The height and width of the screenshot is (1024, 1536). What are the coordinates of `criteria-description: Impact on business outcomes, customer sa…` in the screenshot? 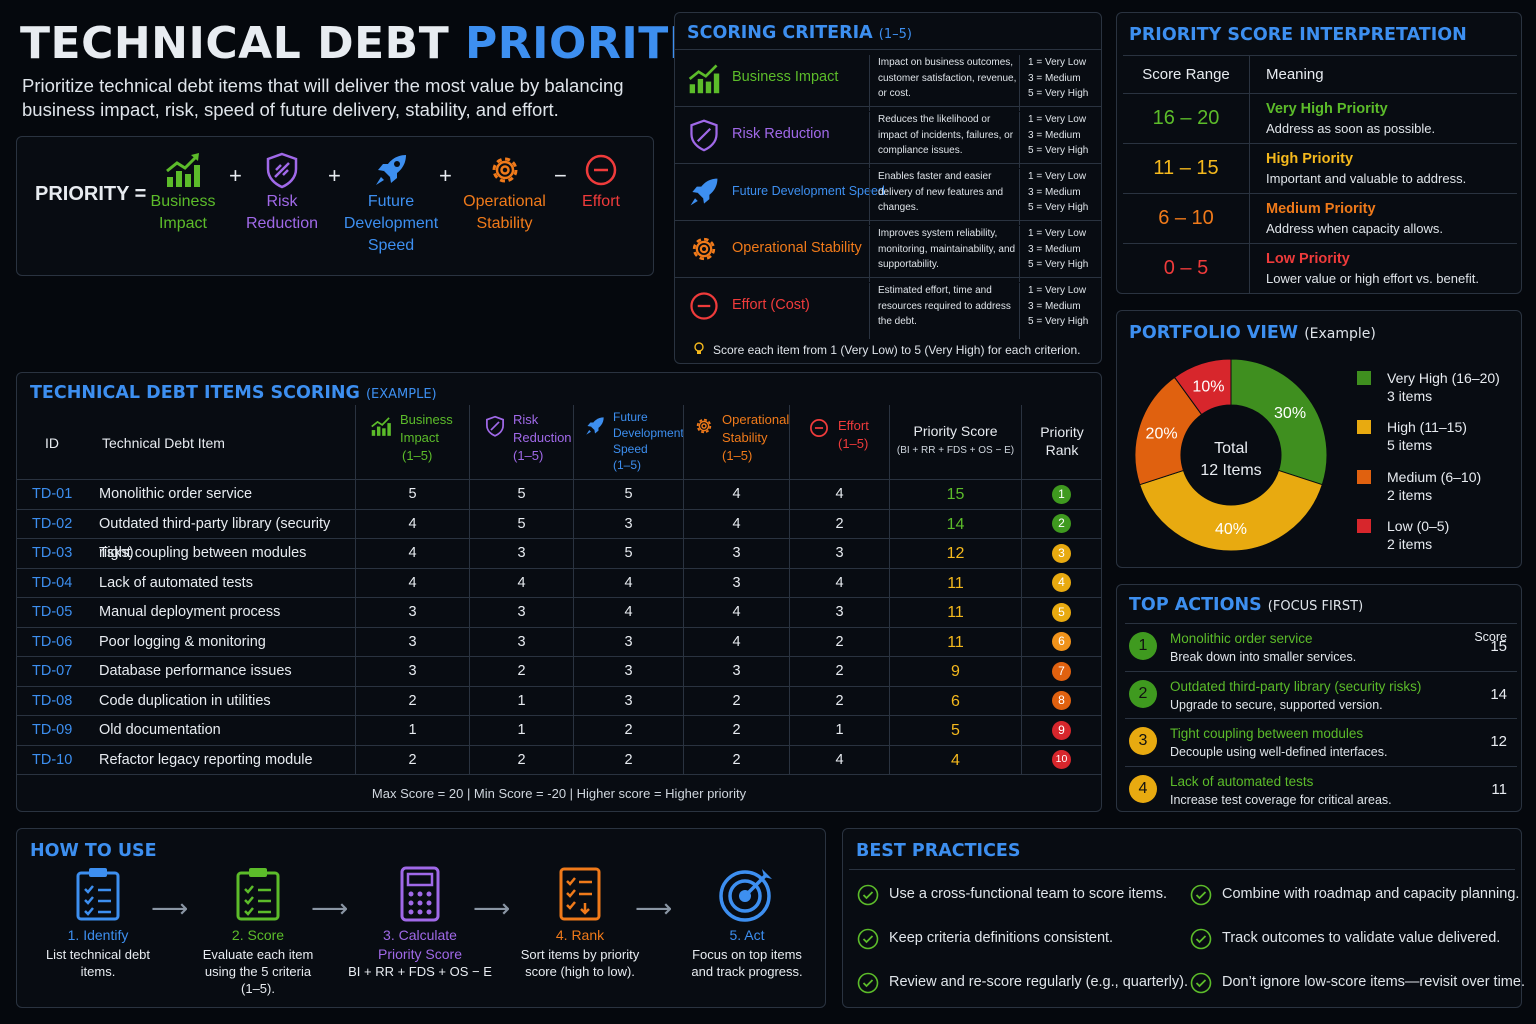 It's located at (944, 83).